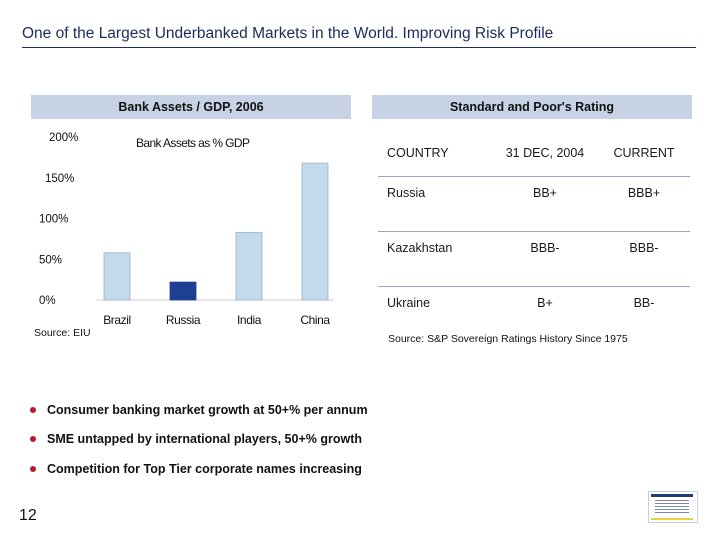 This screenshot has height=540, width=720. Describe the element at coordinates (545, 259) in the screenshot. I see `cell-rating-2004: BBB-` at that location.